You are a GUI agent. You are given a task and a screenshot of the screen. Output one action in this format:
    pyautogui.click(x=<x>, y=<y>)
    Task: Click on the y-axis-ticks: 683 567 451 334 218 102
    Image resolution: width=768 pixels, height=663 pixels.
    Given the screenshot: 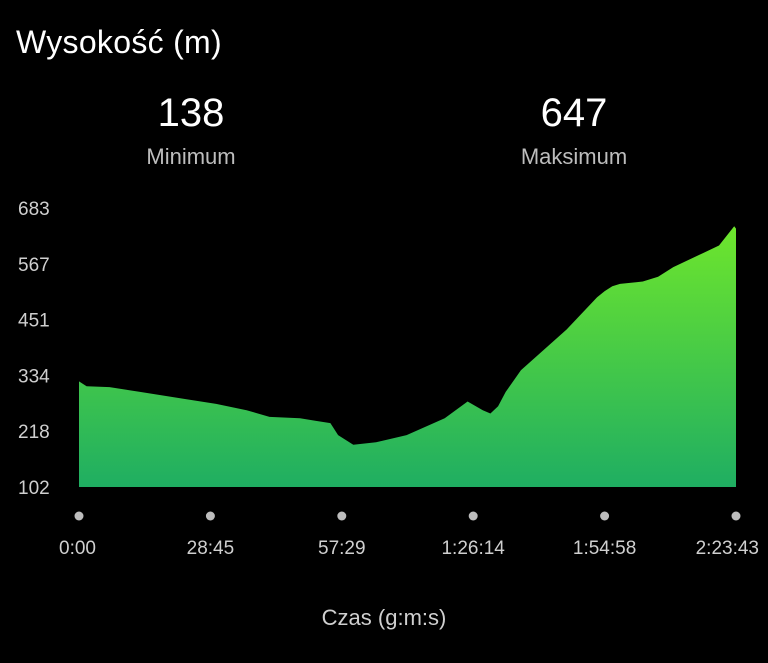 What is the action you would take?
    pyautogui.click(x=34, y=349)
    